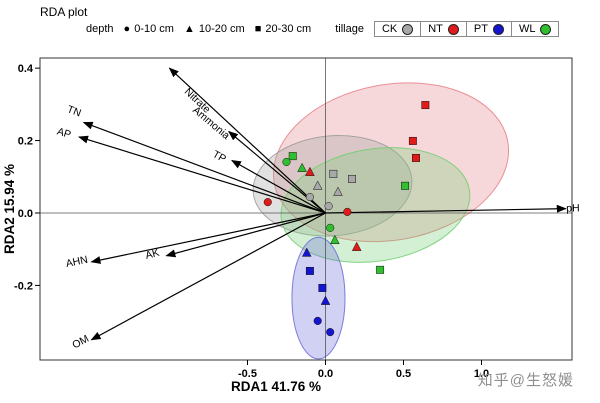 This screenshot has height=403, width=600. What do you see at coordinates (489, 29) in the screenshot?
I see `legend-tillage-item-PT: PT` at bounding box center [489, 29].